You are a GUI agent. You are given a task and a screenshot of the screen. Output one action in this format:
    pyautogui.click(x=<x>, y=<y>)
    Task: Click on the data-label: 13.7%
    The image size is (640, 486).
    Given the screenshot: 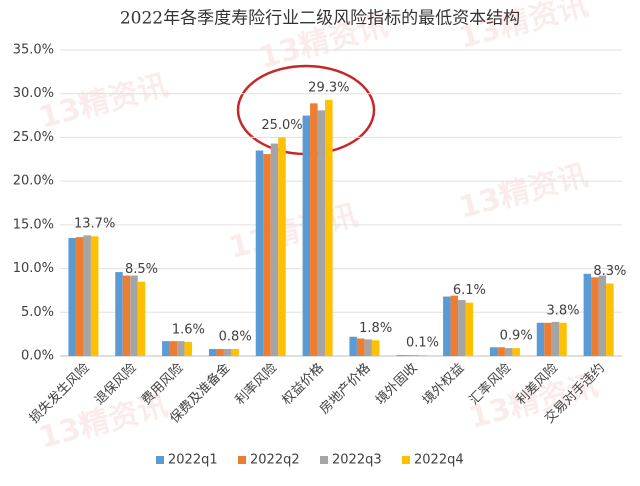 What is the action you would take?
    pyautogui.click(x=94, y=224)
    